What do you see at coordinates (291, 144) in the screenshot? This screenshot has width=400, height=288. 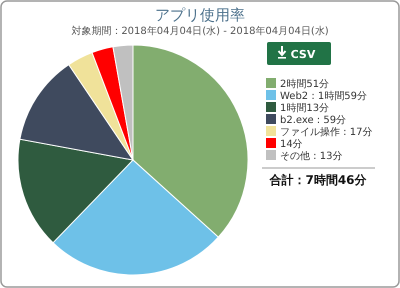 I see `legend-label: 14分` at bounding box center [291, 144].